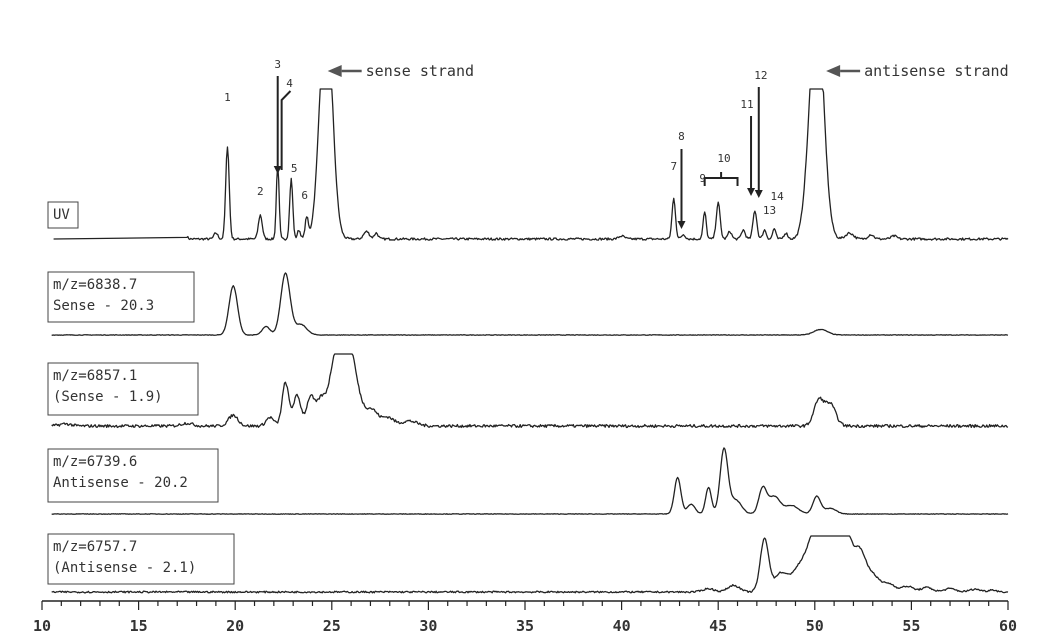 The height and width of the screenshot is (641, 1049). What do you see at coordinates (277, 170) in the screenshot?
I see `peak-3-arrow-head` at bounding box center [277, 170].